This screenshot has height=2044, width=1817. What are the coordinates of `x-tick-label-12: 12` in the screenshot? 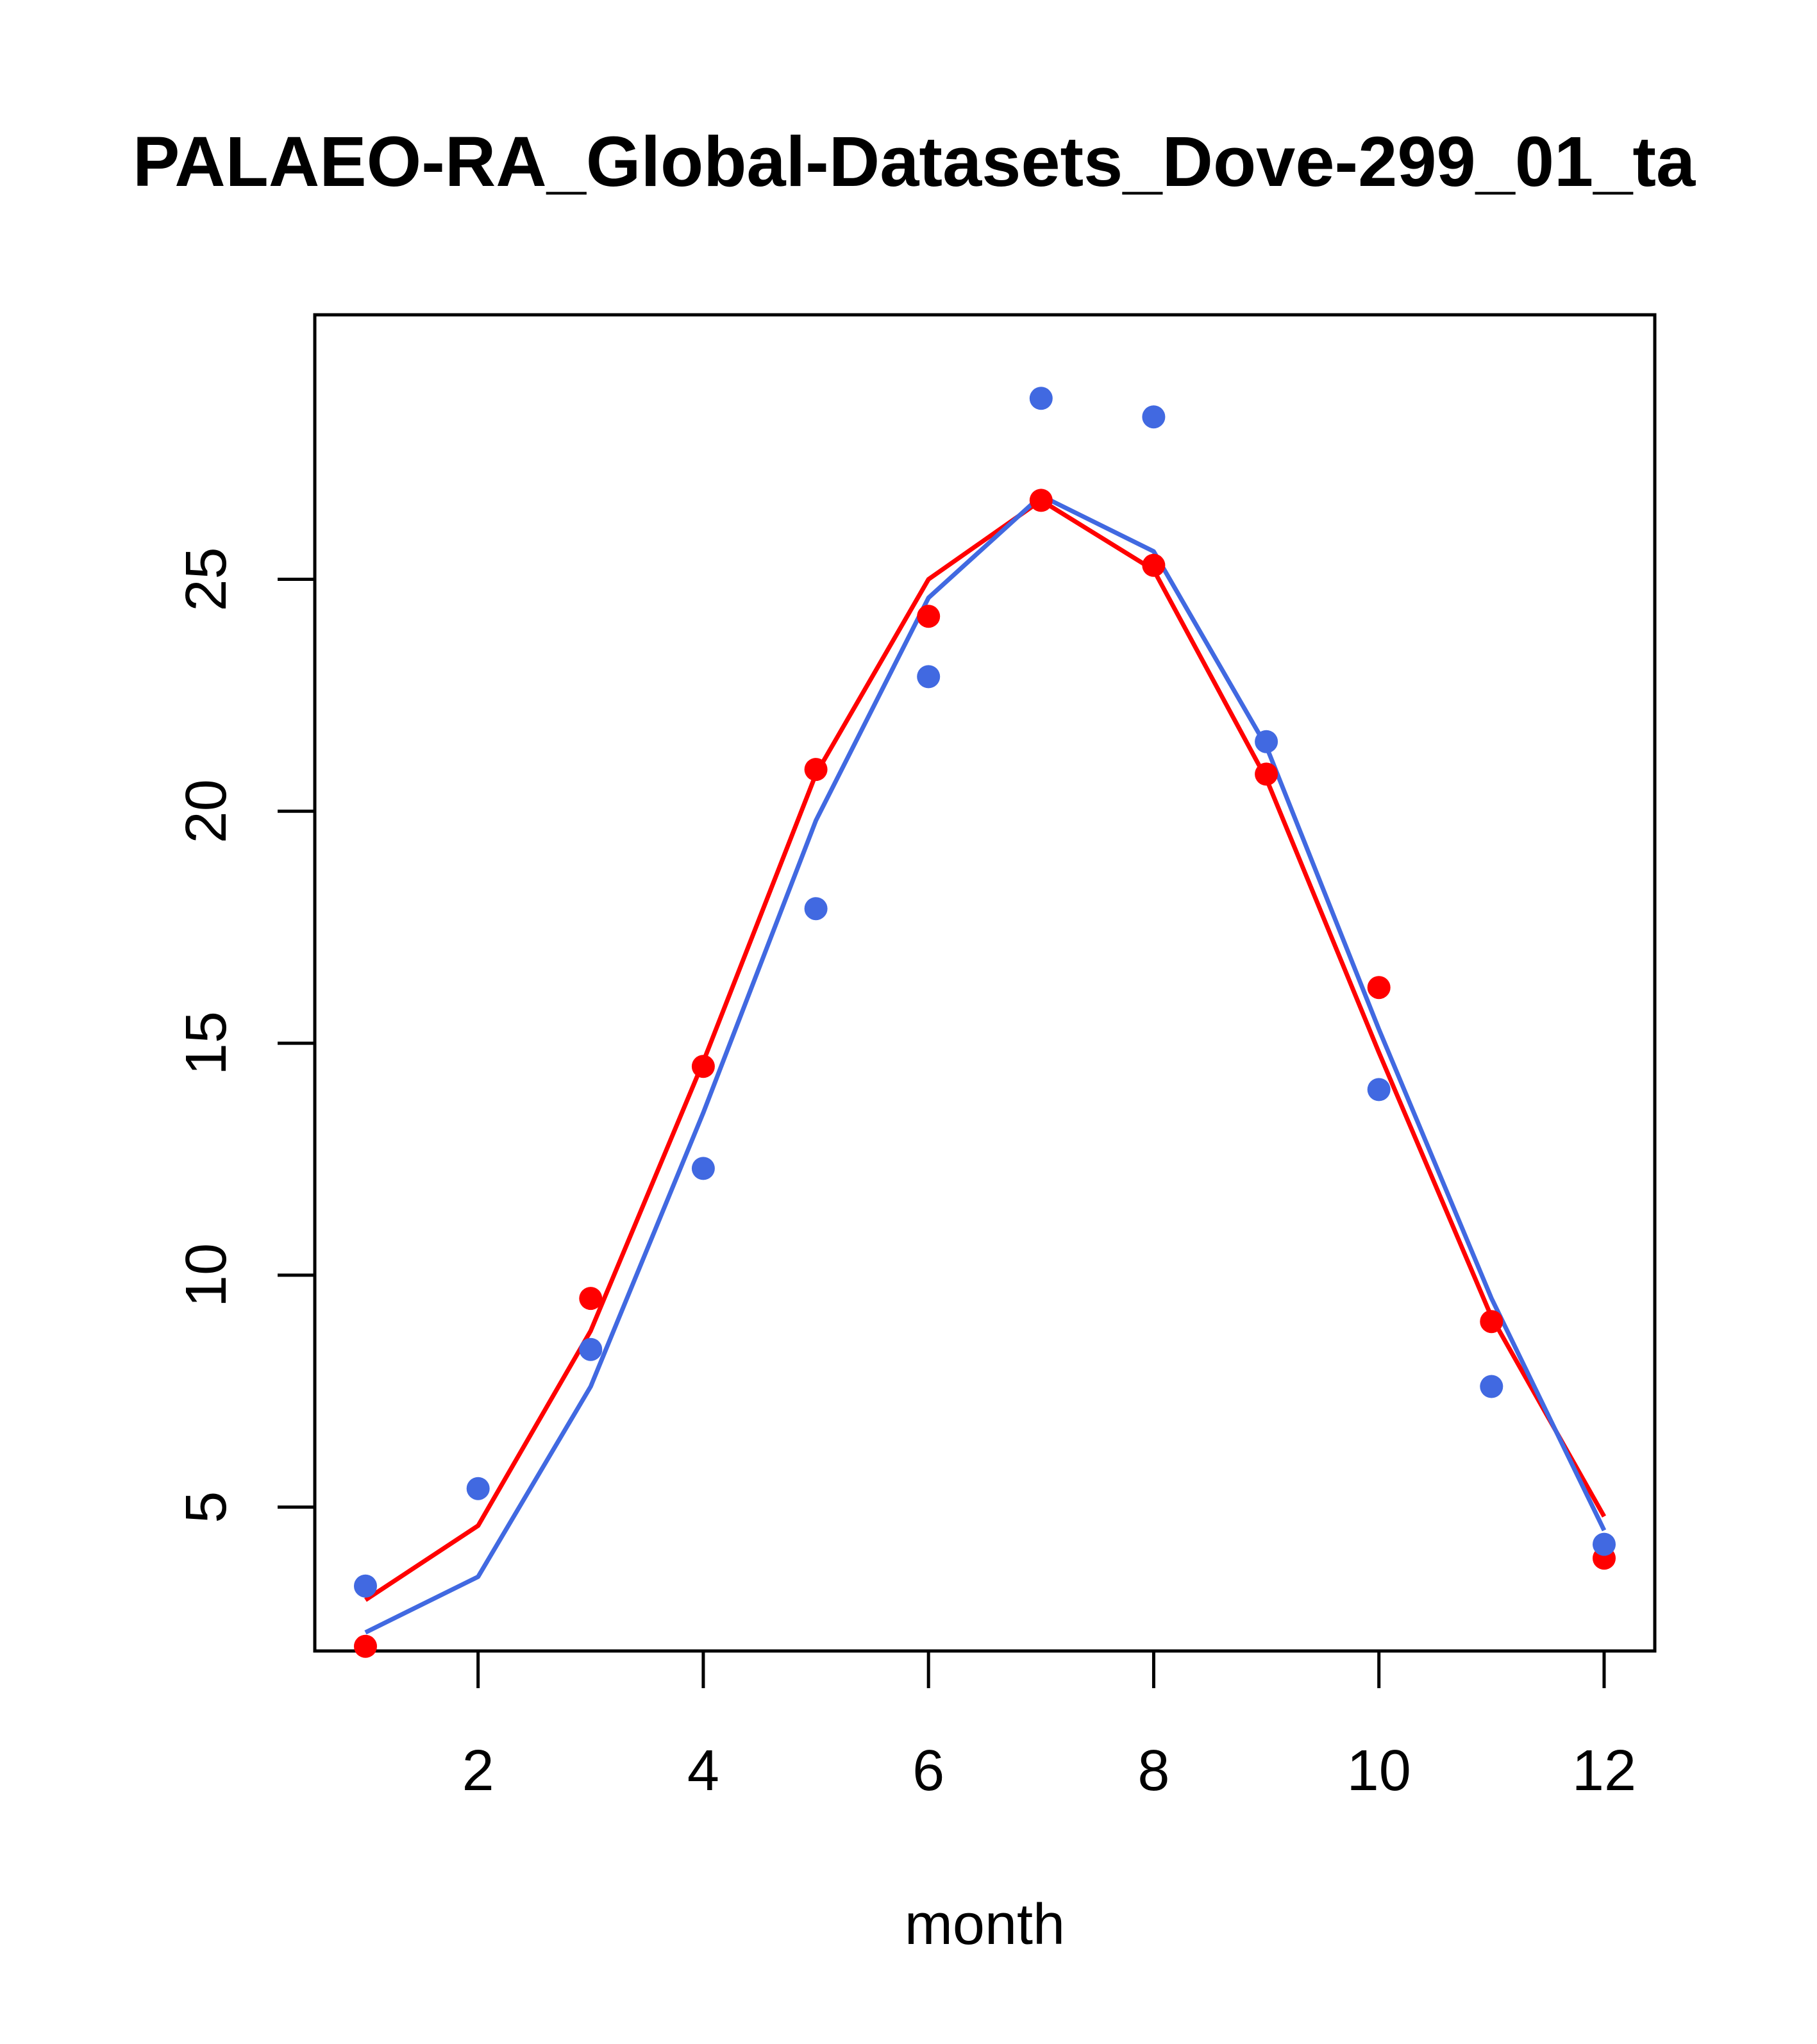 It's located at (1604, 1771).